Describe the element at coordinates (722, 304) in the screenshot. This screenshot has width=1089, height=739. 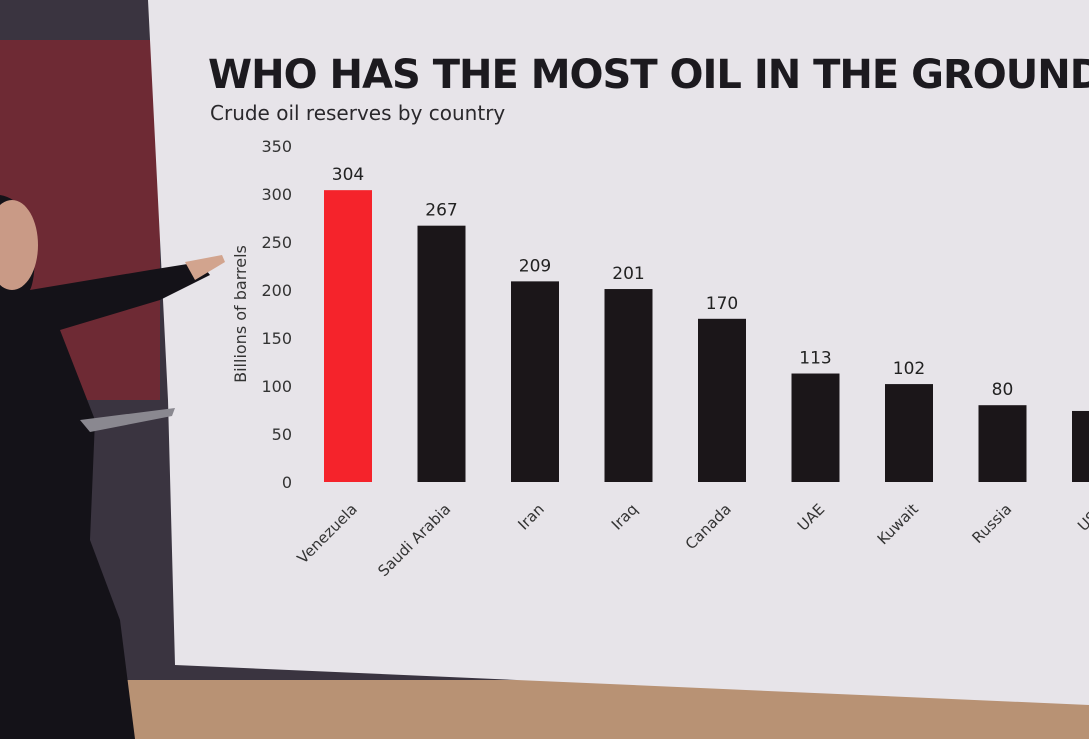
I see `value-label: 170` at that location.